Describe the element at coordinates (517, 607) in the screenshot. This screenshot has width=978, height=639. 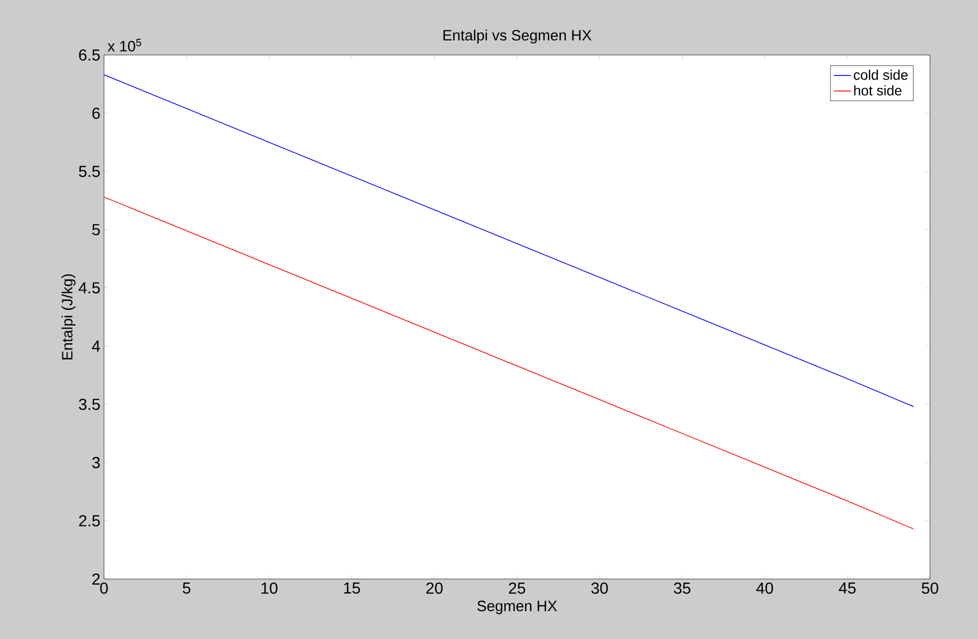
I see `x-axis-title: Segmen HX` at that location.